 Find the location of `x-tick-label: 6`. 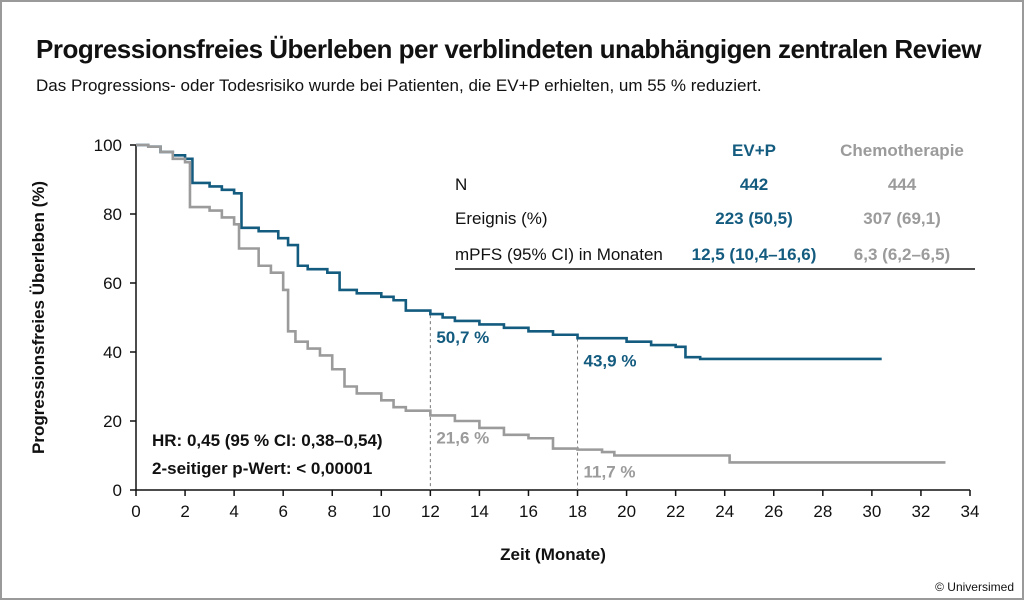

x-tick-label: 6 is located at coordinates (282, 511).